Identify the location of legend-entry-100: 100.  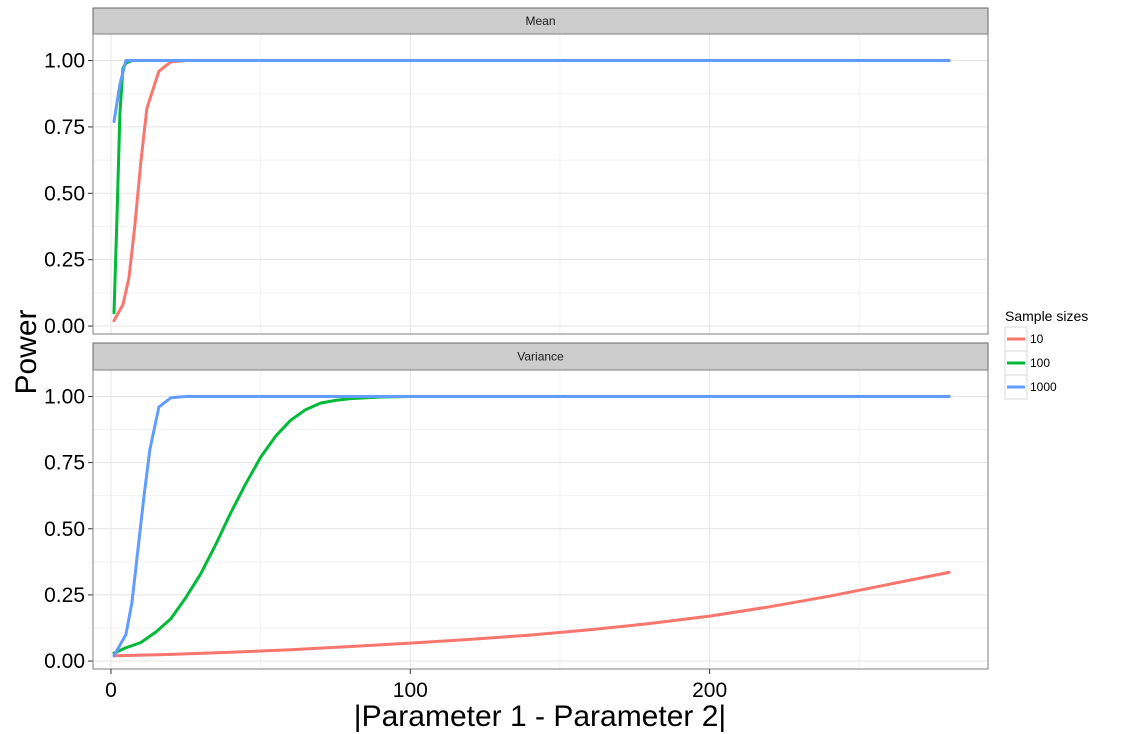
(1027, 363).